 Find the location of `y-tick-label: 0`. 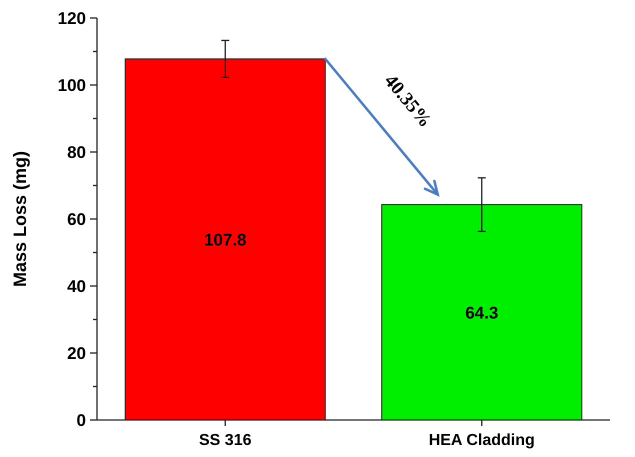

y-tick-label: 0 is located at coordinates (81, 420).